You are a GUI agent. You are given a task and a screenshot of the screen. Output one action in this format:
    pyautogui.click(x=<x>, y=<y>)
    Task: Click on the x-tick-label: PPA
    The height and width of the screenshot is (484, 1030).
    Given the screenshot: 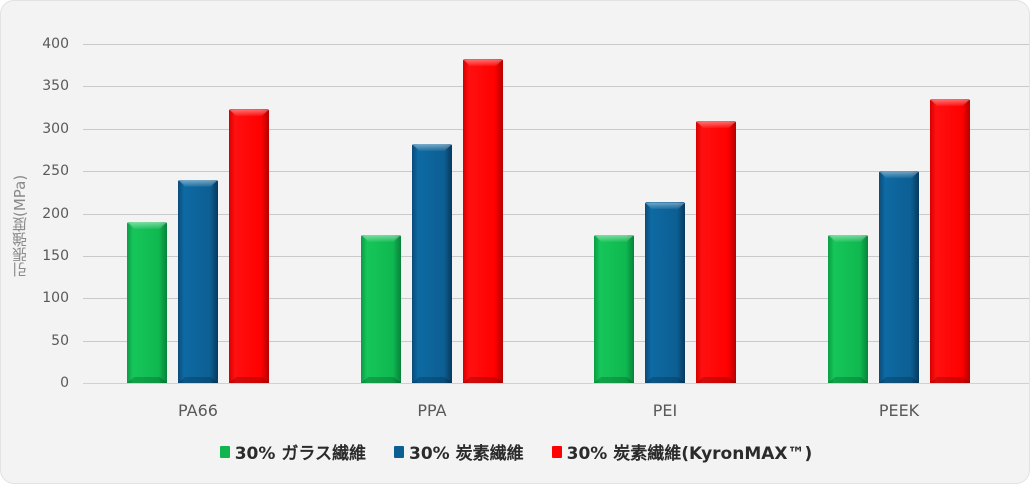 What is the action you would take?
    pyautogui.click(x=432, y=410)
    